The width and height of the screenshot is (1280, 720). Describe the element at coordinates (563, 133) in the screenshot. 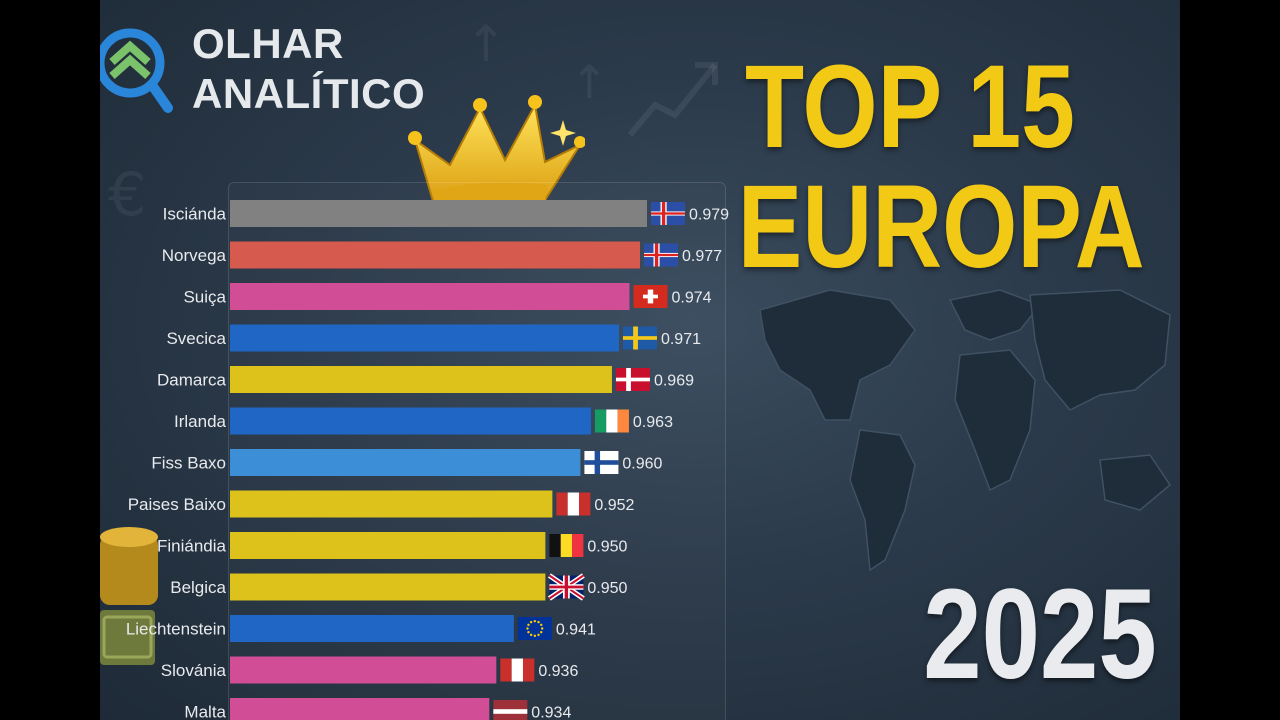

I see `sparkle-icon` at that location.